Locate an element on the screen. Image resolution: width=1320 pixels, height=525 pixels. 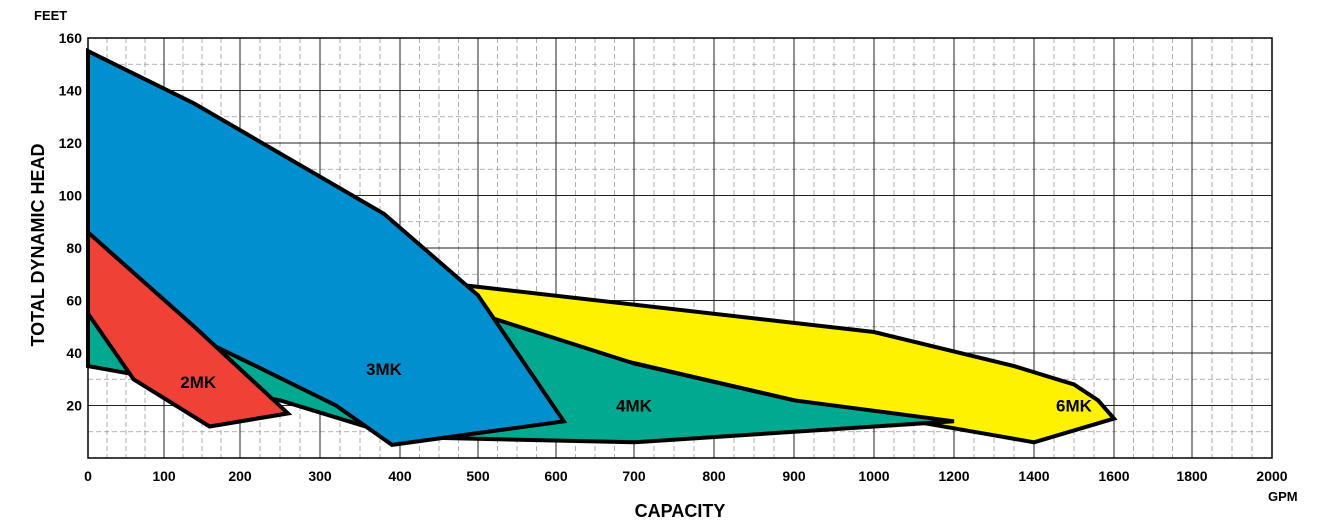
x-tick-label: 1600 is located at coordinates (1113, 476).